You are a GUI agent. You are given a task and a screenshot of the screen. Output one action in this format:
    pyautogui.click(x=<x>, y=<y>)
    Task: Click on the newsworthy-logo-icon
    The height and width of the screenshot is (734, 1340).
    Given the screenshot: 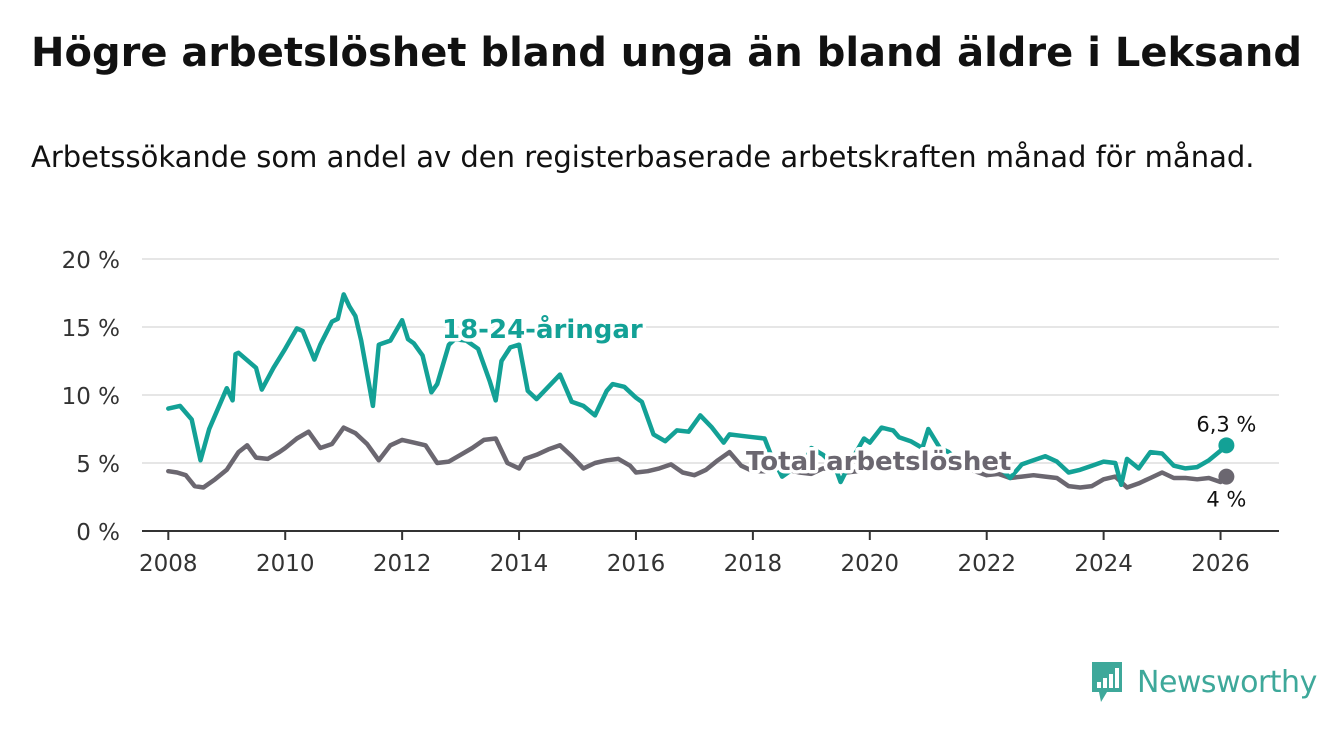 What is the action you would take?
    pyautogui.click(x=1107, y=682)
    